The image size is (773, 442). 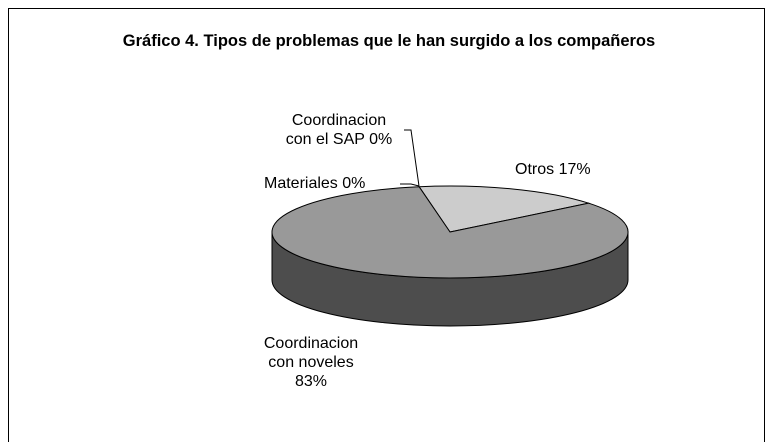 I want to click on label-name: Otros, so click(x=535, y=169).